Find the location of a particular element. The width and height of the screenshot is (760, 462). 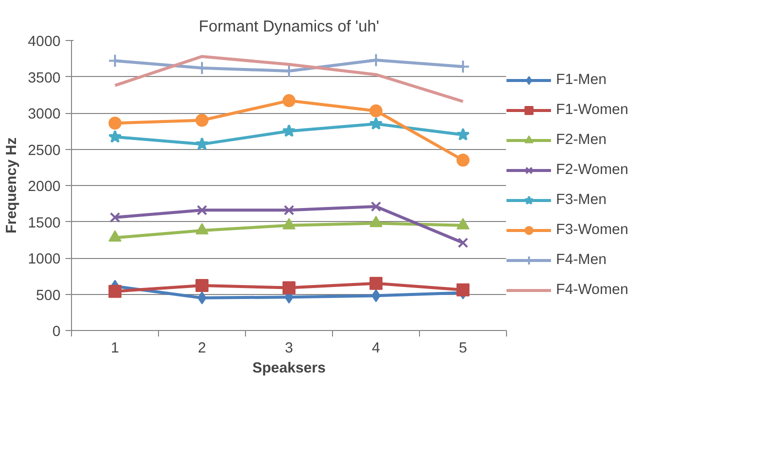

y-tick-label: 3000 is located at coordinates (44, 114).